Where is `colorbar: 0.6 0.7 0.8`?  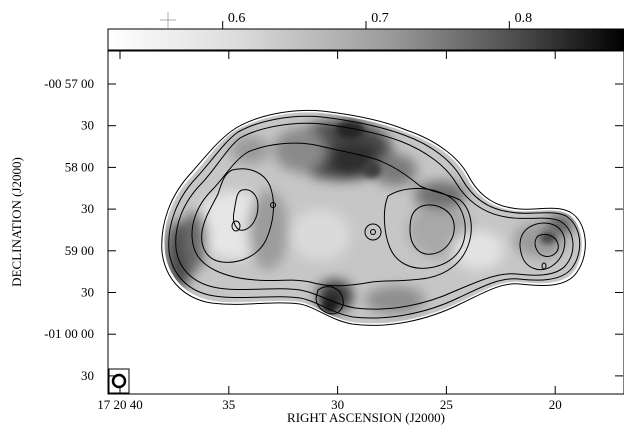 colorbar: 0.6 0.7 0.8 is located at coordinates (365, 31).